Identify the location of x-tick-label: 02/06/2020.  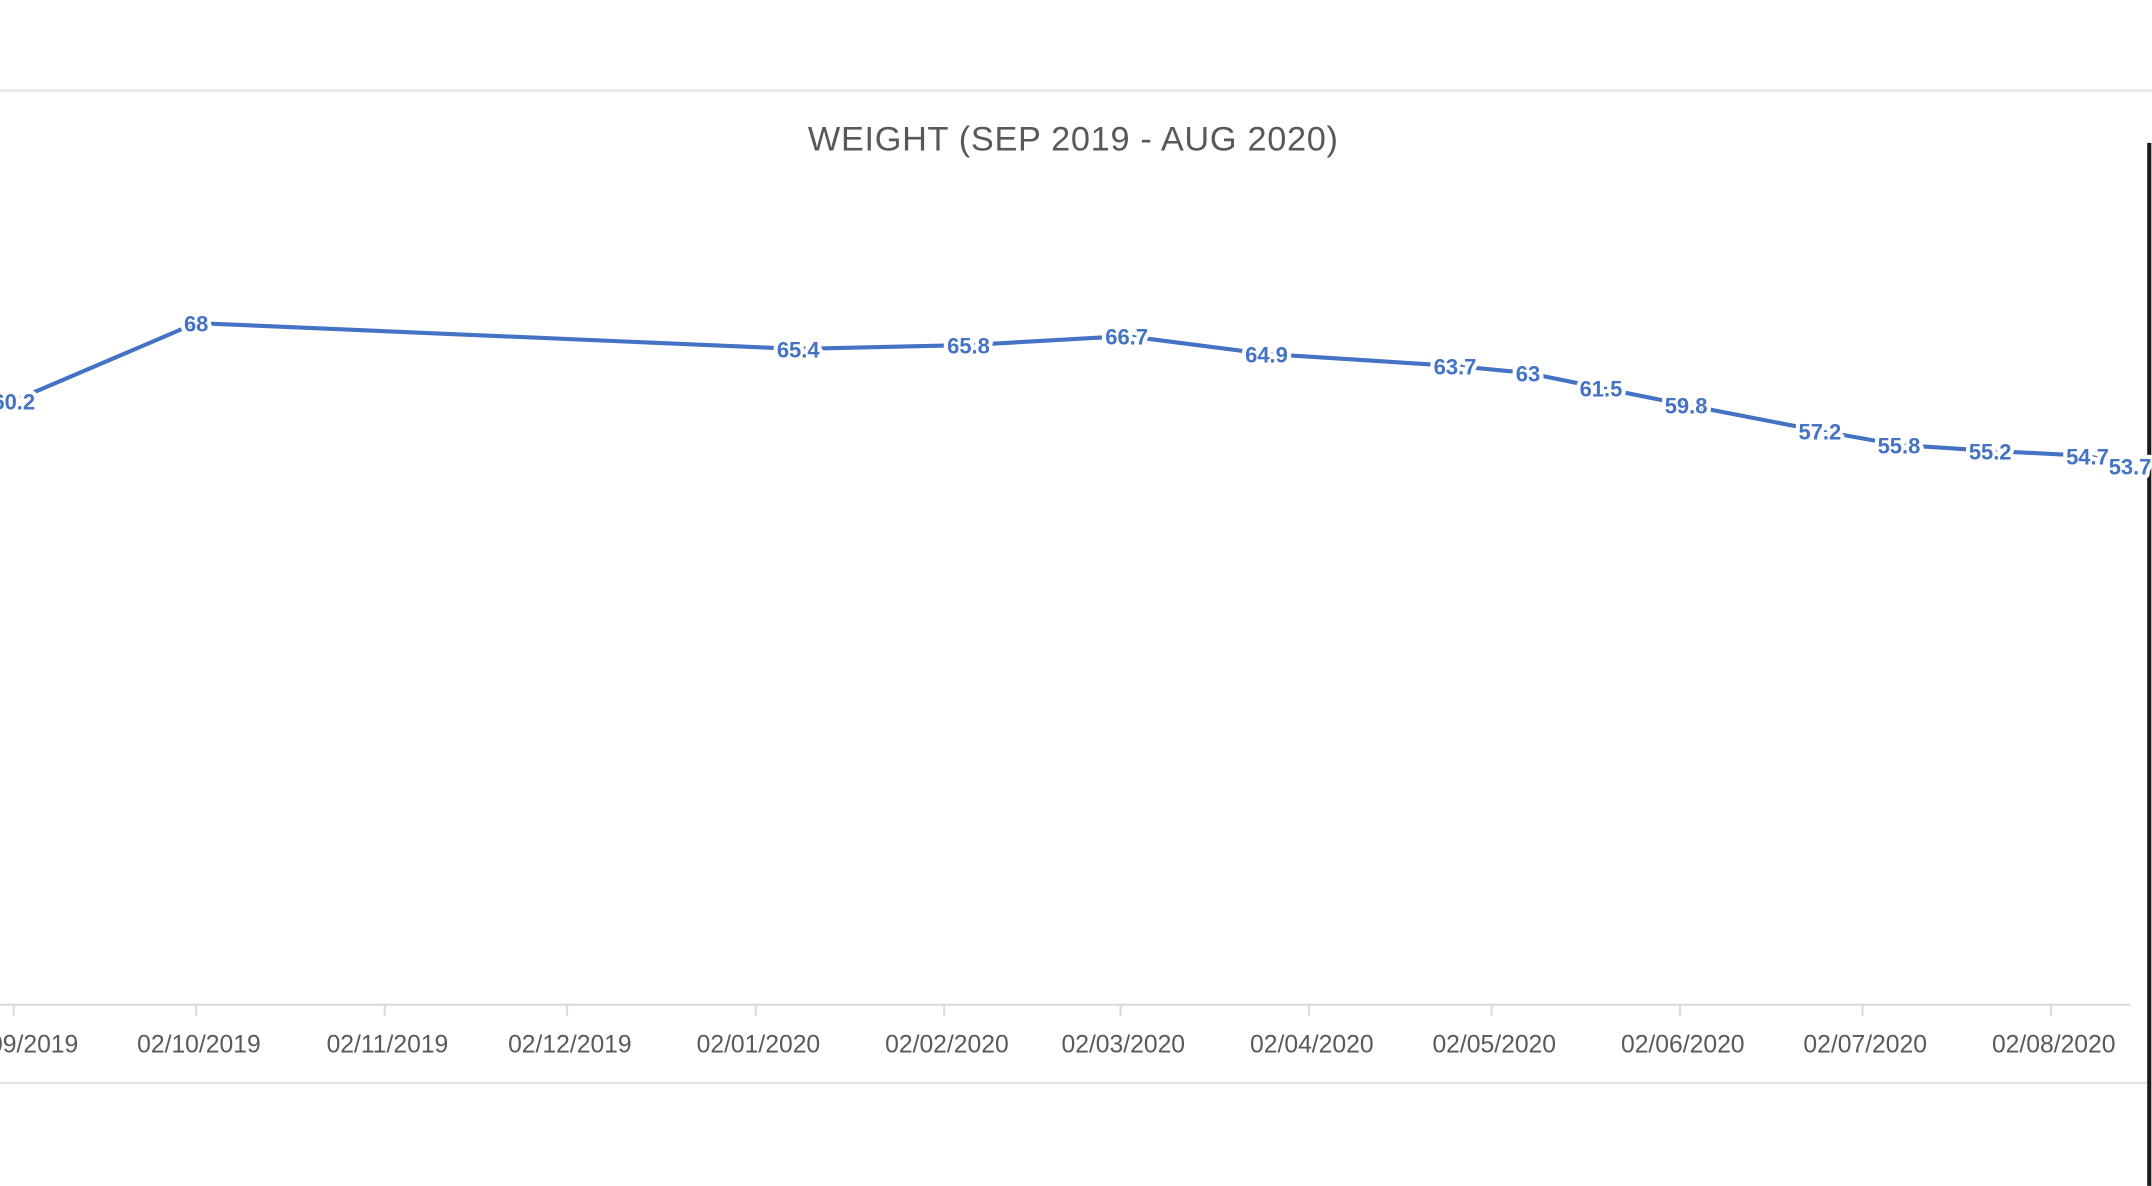
(1683, 1044).